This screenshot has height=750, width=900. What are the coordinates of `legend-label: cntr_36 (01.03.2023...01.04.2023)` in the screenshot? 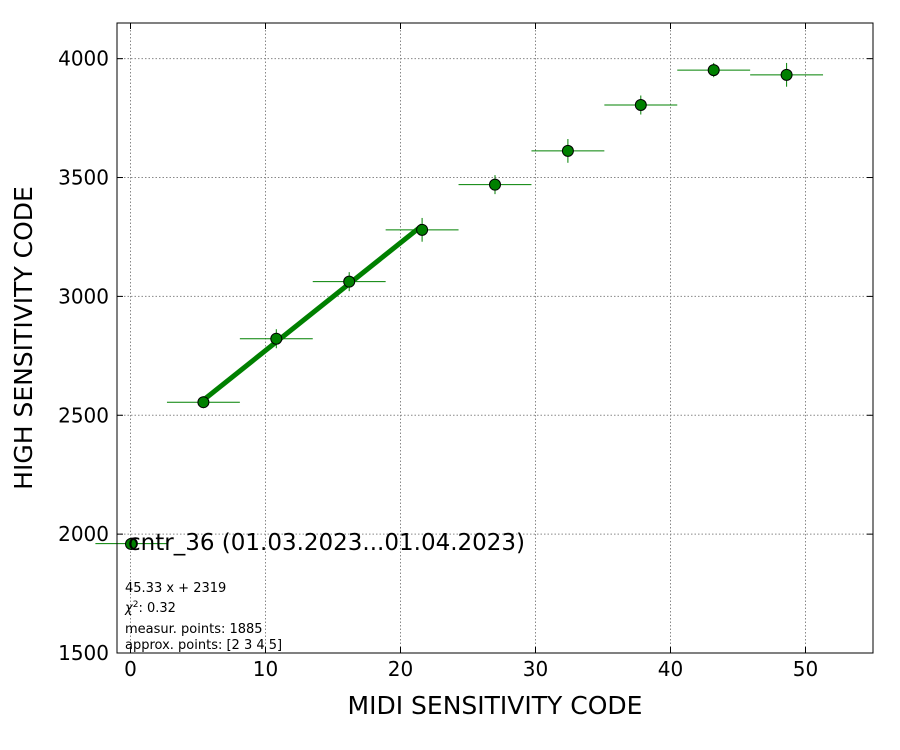 It's located at (326, 543).